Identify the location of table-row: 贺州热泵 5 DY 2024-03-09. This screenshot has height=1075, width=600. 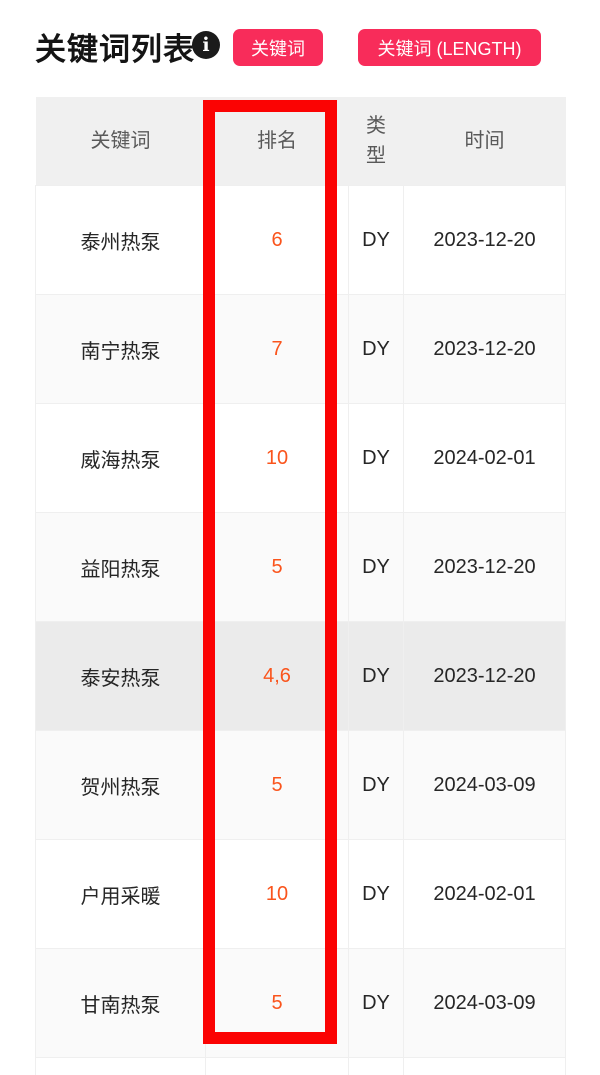
(301, 785).